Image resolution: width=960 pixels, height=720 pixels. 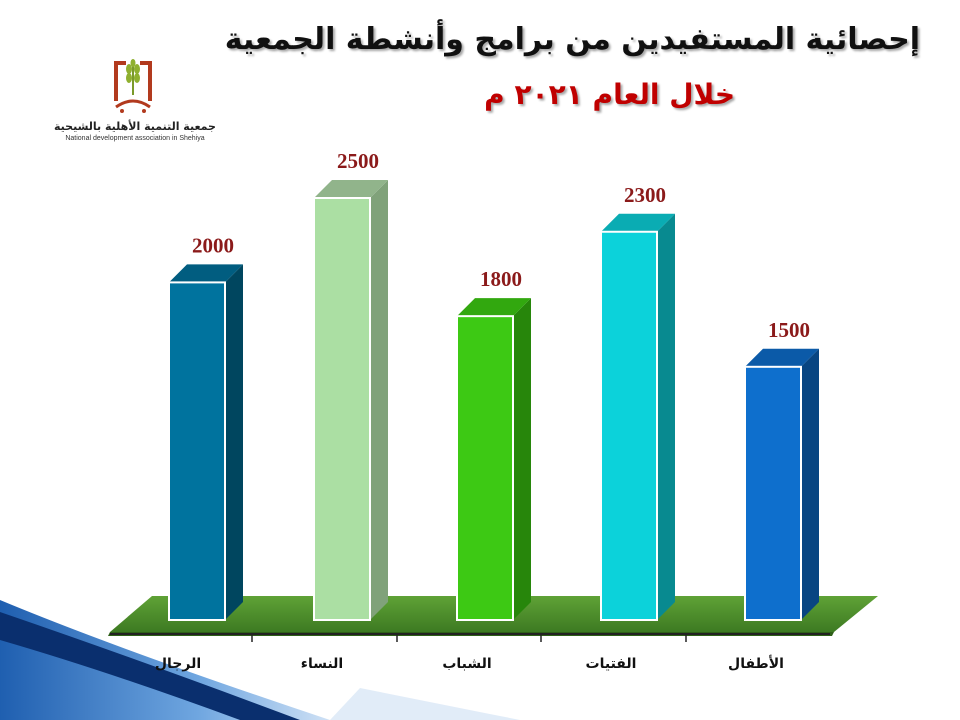 What do you see at coordinates (425, 704) in the screenshot?
I see `decorative-swoosh-light` at bounding box center [425, 704].